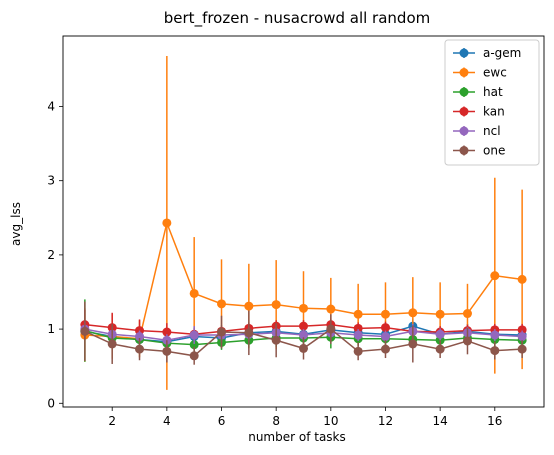 The width and height of the screenshot is (554, 455). What do you see at coordinates (492, 131) in the screenshot?
I see `legend-label: ncl` at bounding box center [492, 131].